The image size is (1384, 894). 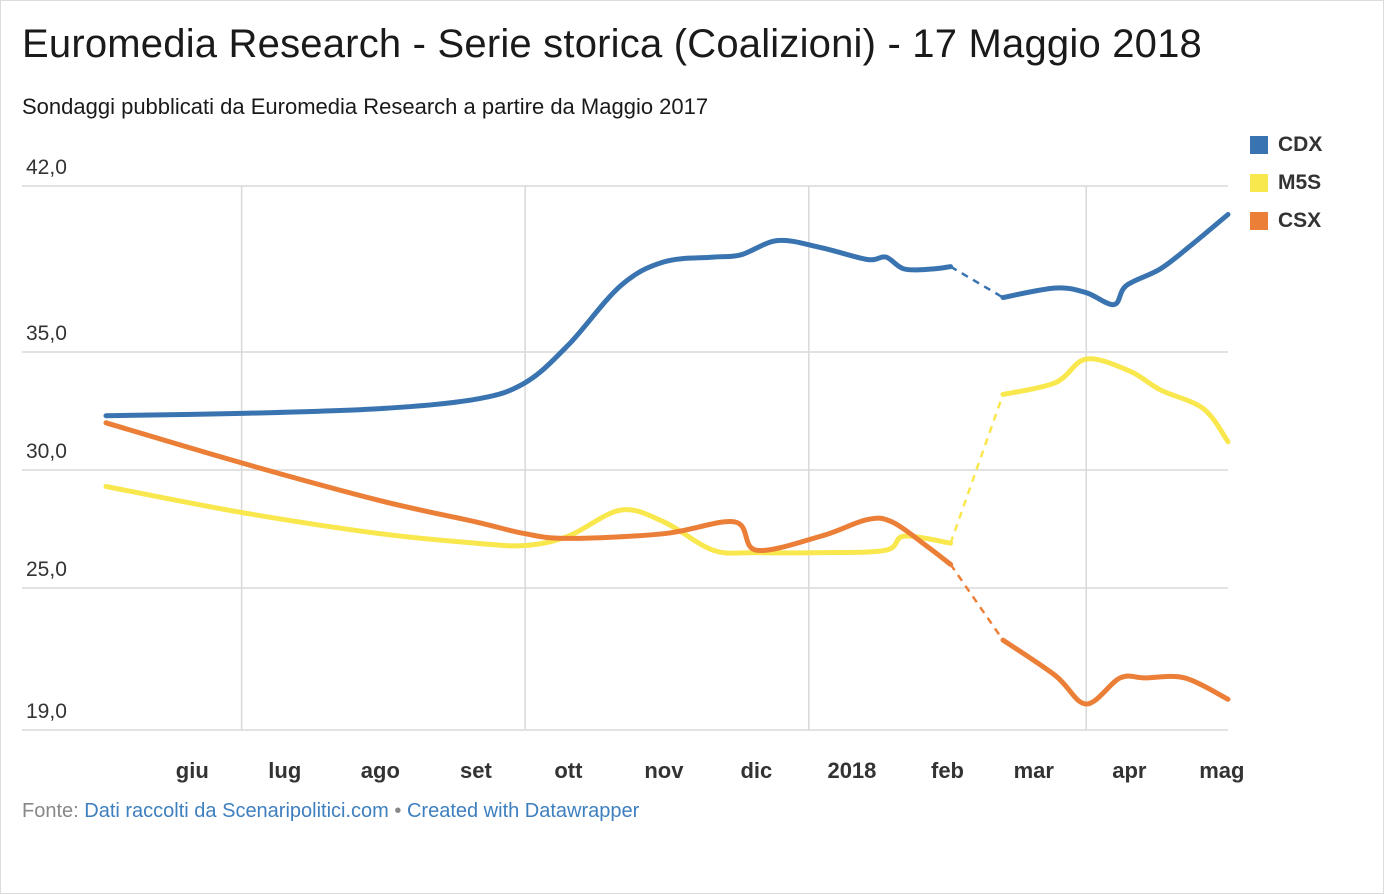 I want to click on x-tick-label: lug, so click(x=284, y=770).